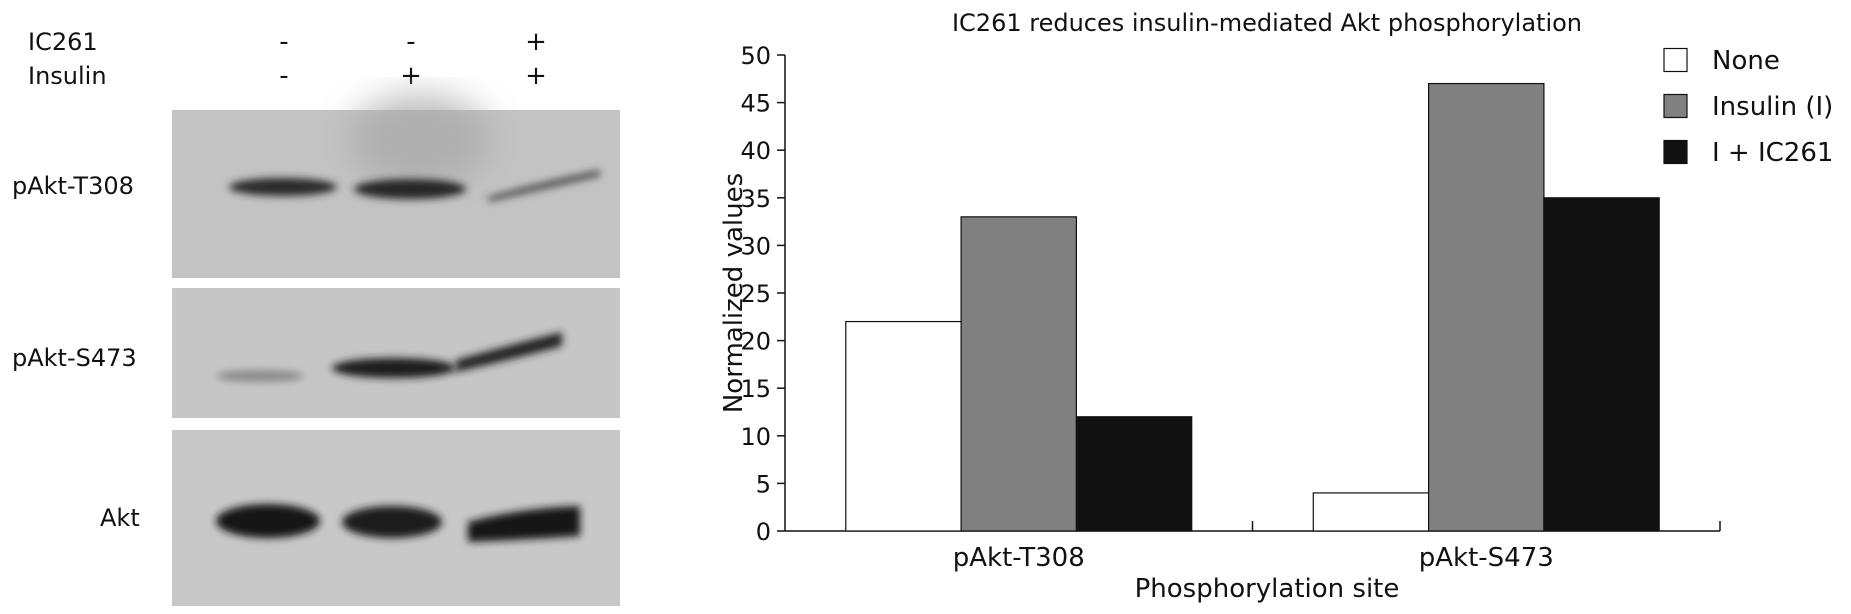 This screenshot has height=614, width=1851. I want to click on insulin-lane-1-sign: -, so click(283, 76).